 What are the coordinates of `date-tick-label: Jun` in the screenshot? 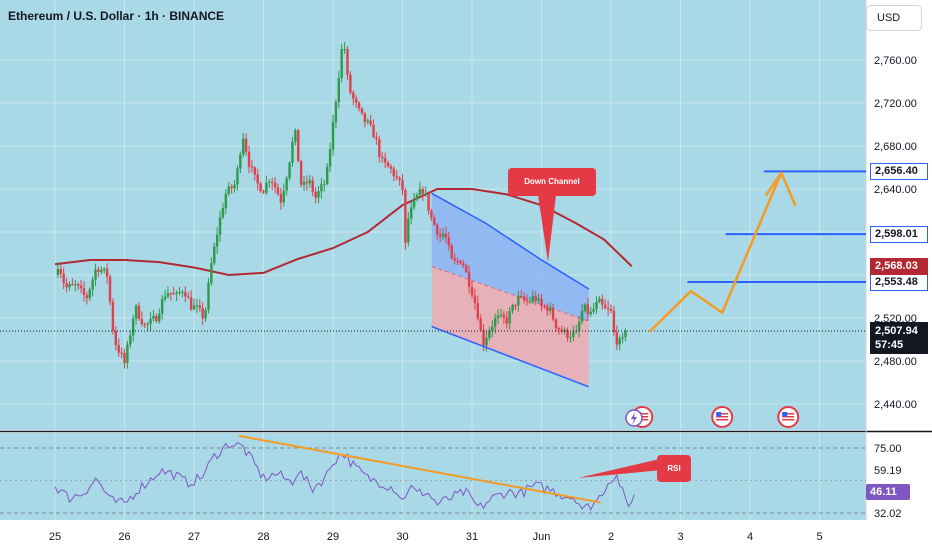 It's located at (542, 537).